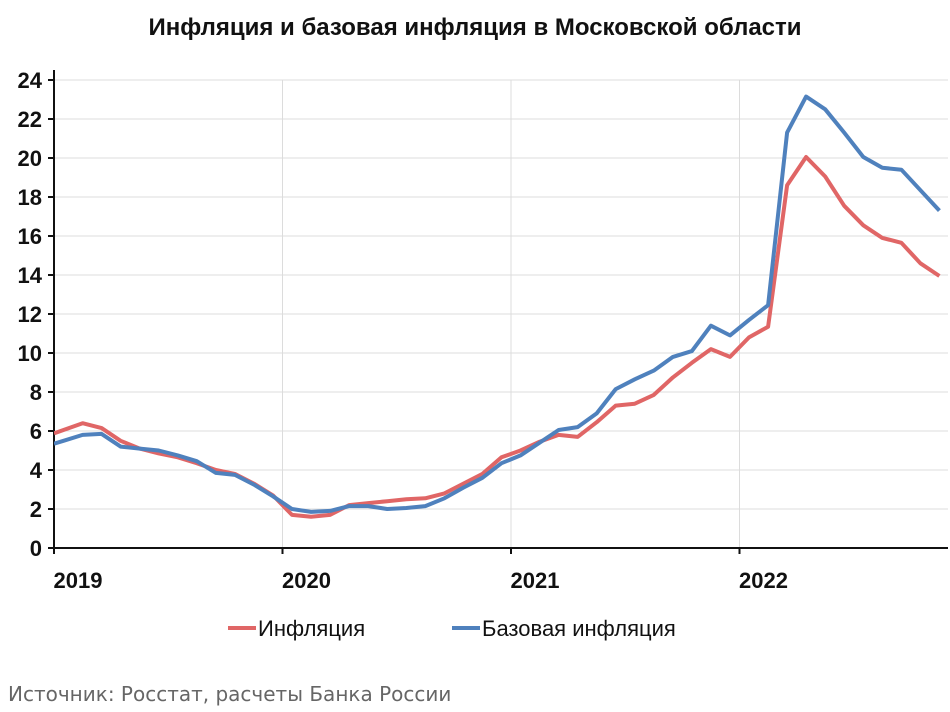  I want to click on x-tick-label: 2021, so click(535, 580).